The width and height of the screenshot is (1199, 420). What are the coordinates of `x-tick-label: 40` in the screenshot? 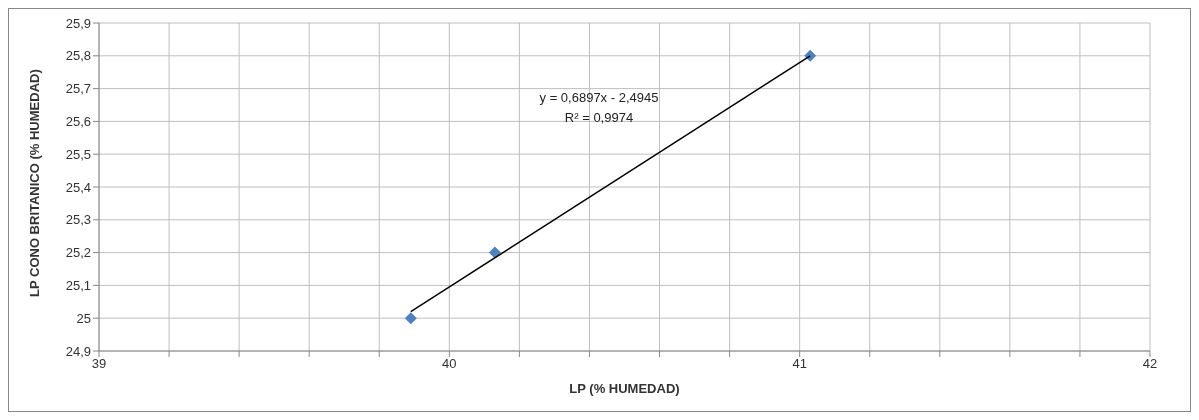 It's located at (449, 364).